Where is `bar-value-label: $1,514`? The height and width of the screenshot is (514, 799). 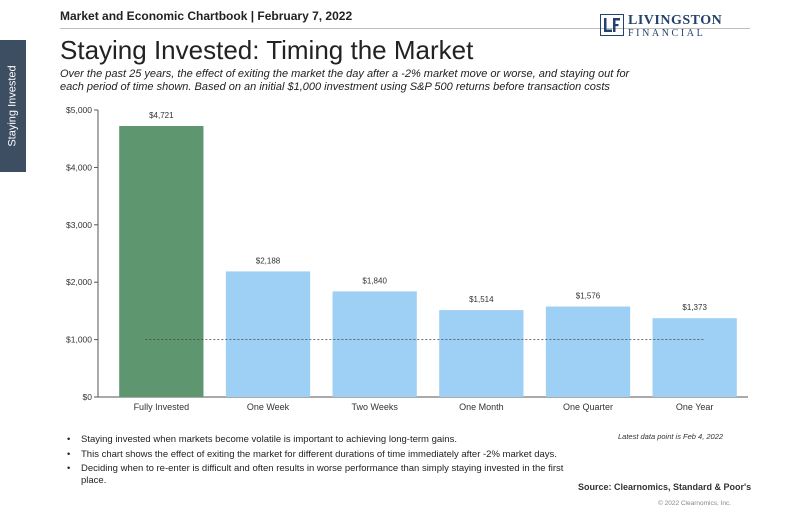 bar-value-label: $1,514 is located at coordinates (481, 299).